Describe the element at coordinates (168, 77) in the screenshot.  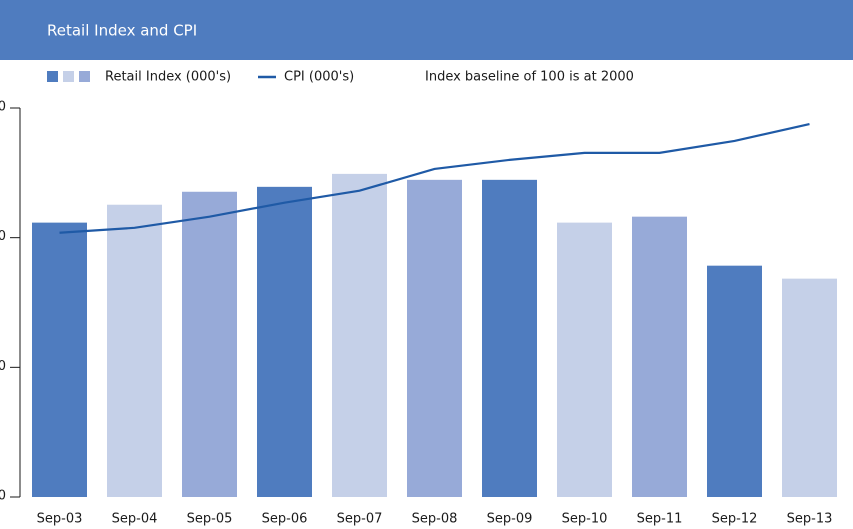
I see `legend-label: Retail Index (000's)` at that location.